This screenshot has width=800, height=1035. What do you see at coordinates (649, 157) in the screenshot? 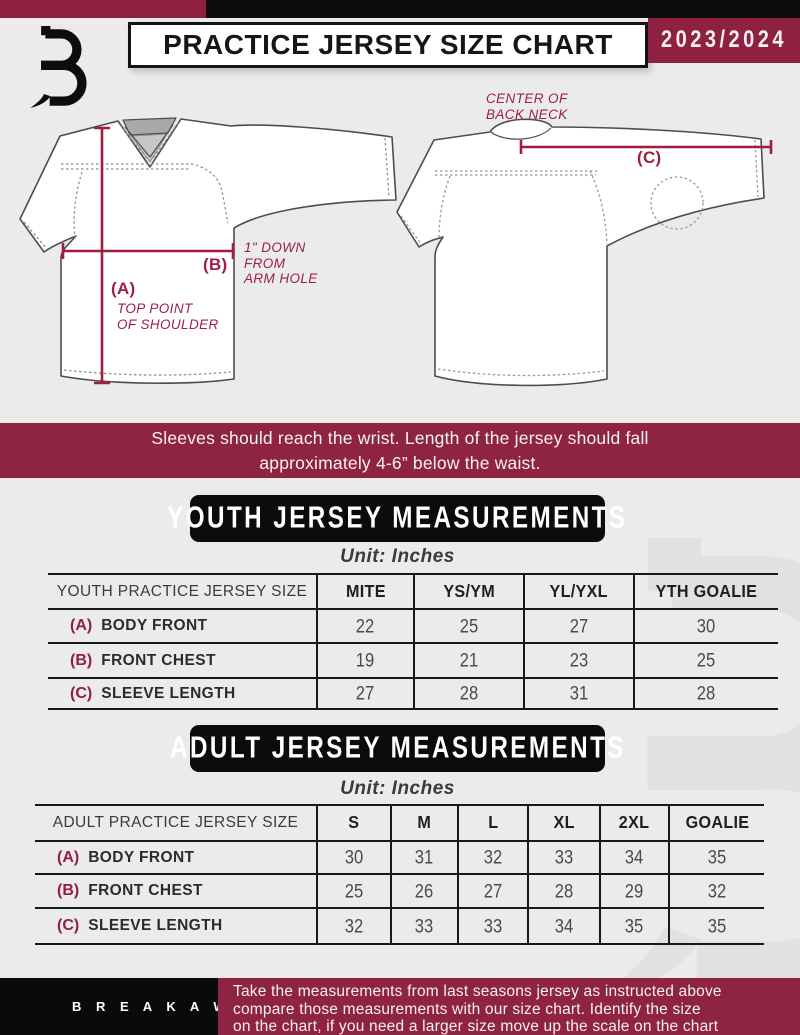
I see `label-c: (C)` at bounding box center [649, 157].